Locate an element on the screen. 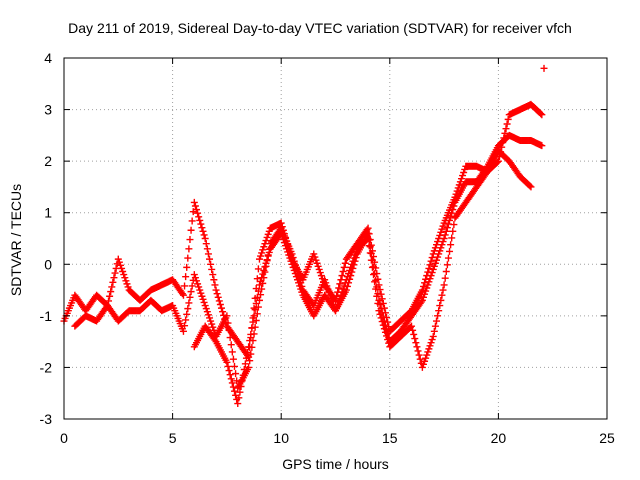 The height and width of the screenshot is (480, 640). x-tick-label: 0 is located at coordinates (64, 438).